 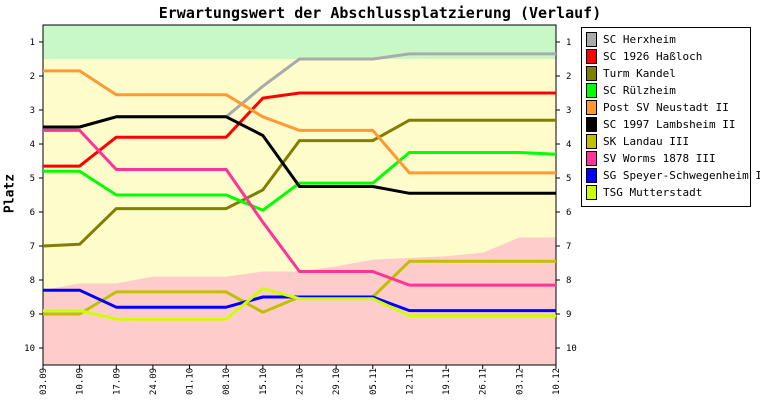 I want to click on y-tick-label-left: 4, so click(x=32, y=145).